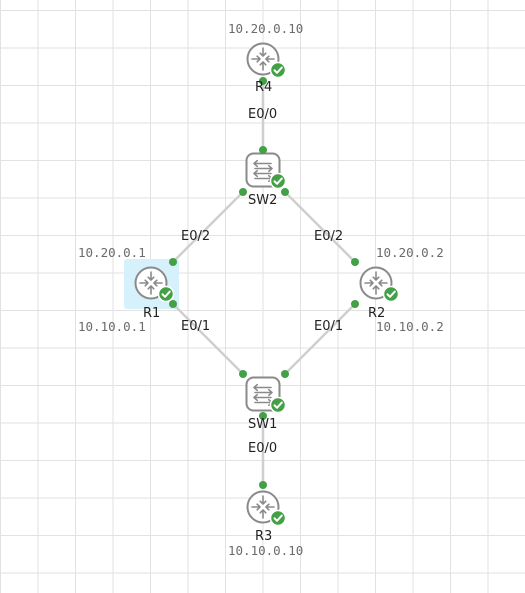 Image resolution: width=525 pixels, height=593 pixels. I want to click on ip-label-r2: 10.20.0.2, so click(410, 252).